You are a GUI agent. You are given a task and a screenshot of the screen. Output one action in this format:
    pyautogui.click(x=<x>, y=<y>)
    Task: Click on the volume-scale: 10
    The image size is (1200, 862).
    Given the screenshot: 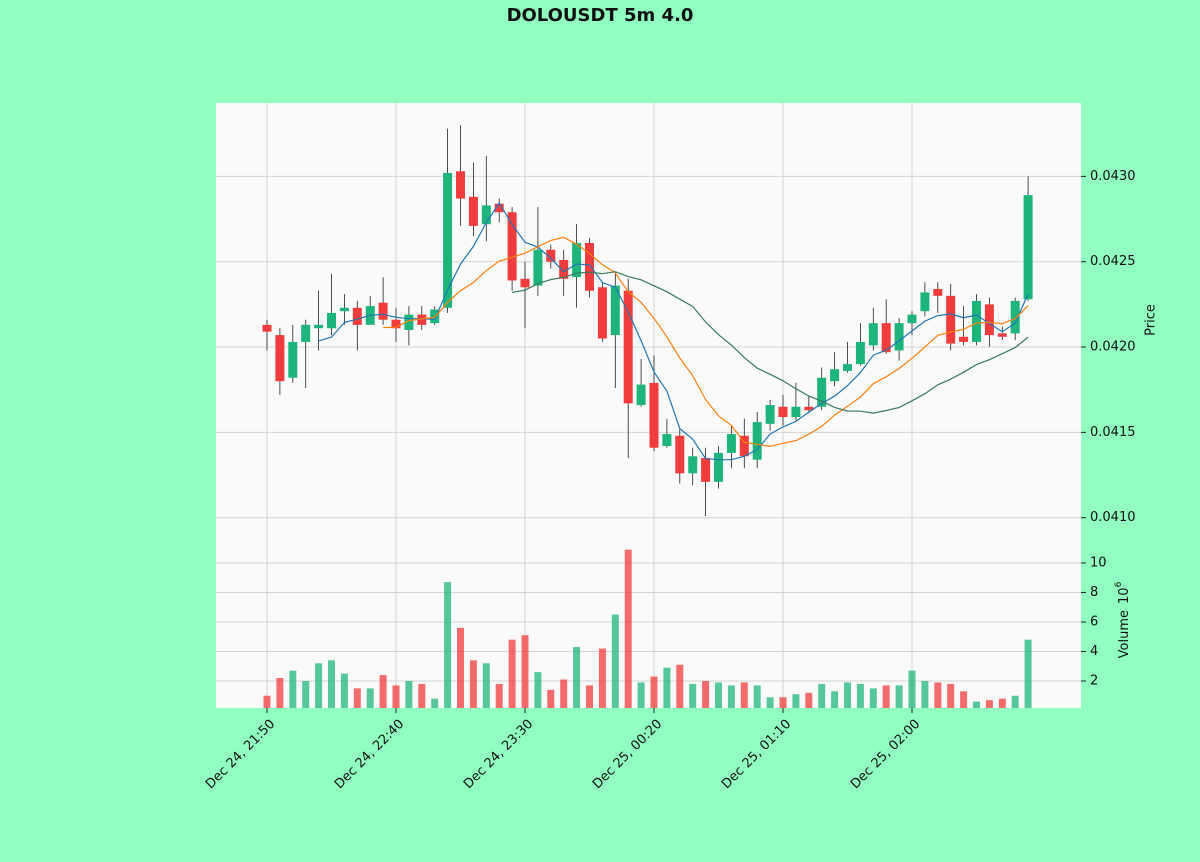 What is the action you would take?
    pyautogui.click(x=1124, y=595)
    